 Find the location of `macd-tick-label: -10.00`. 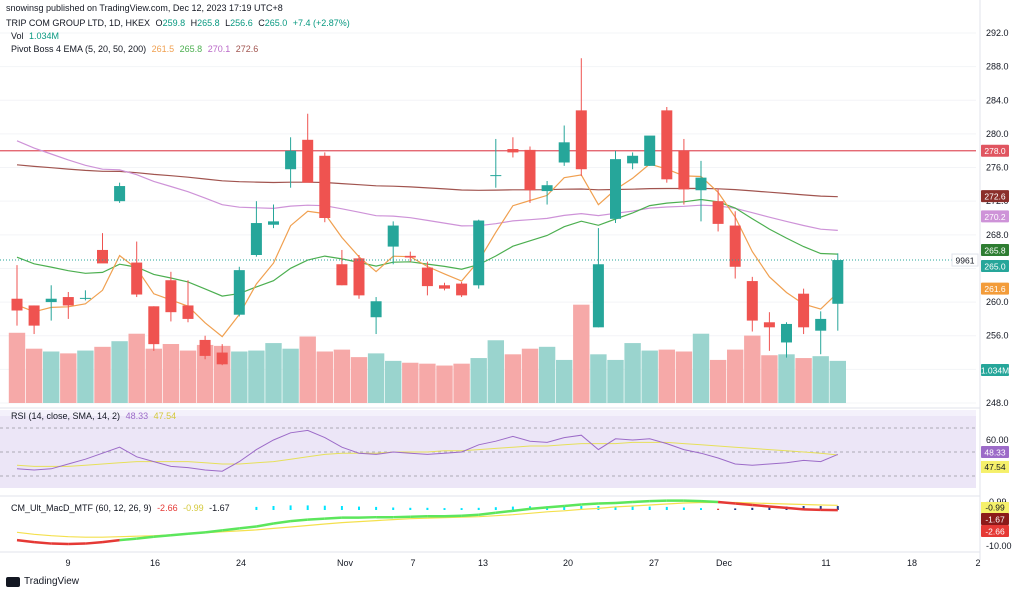

macd-tick-label: -10.00 is located at coordinates (999, 546).